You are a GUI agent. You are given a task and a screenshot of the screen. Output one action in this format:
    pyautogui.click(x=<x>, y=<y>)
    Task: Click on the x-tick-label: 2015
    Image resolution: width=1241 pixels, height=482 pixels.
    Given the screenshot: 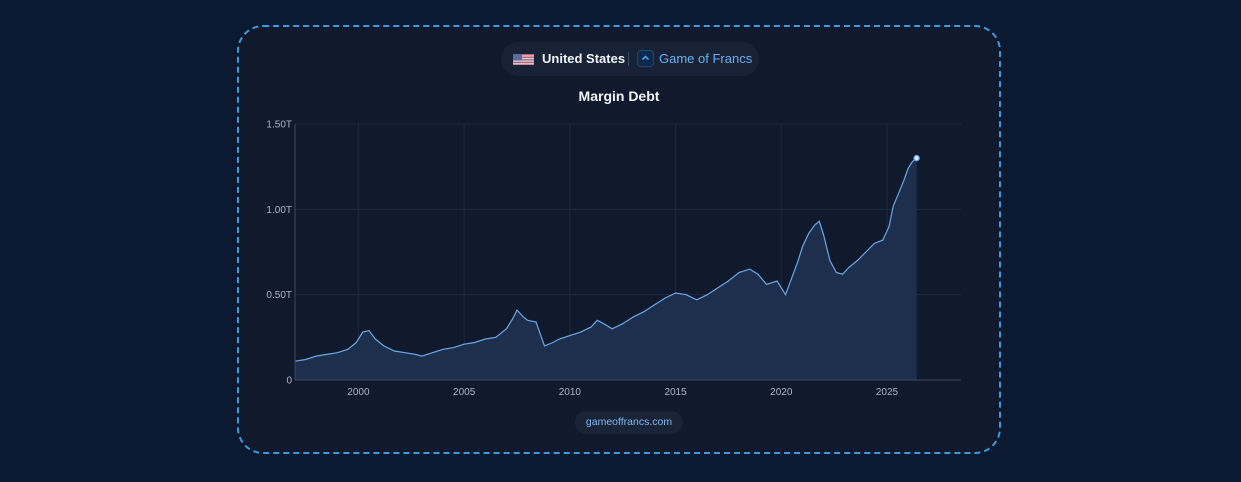 What is the action you would take?
    pyautogui.click(x=675, y=392)
    